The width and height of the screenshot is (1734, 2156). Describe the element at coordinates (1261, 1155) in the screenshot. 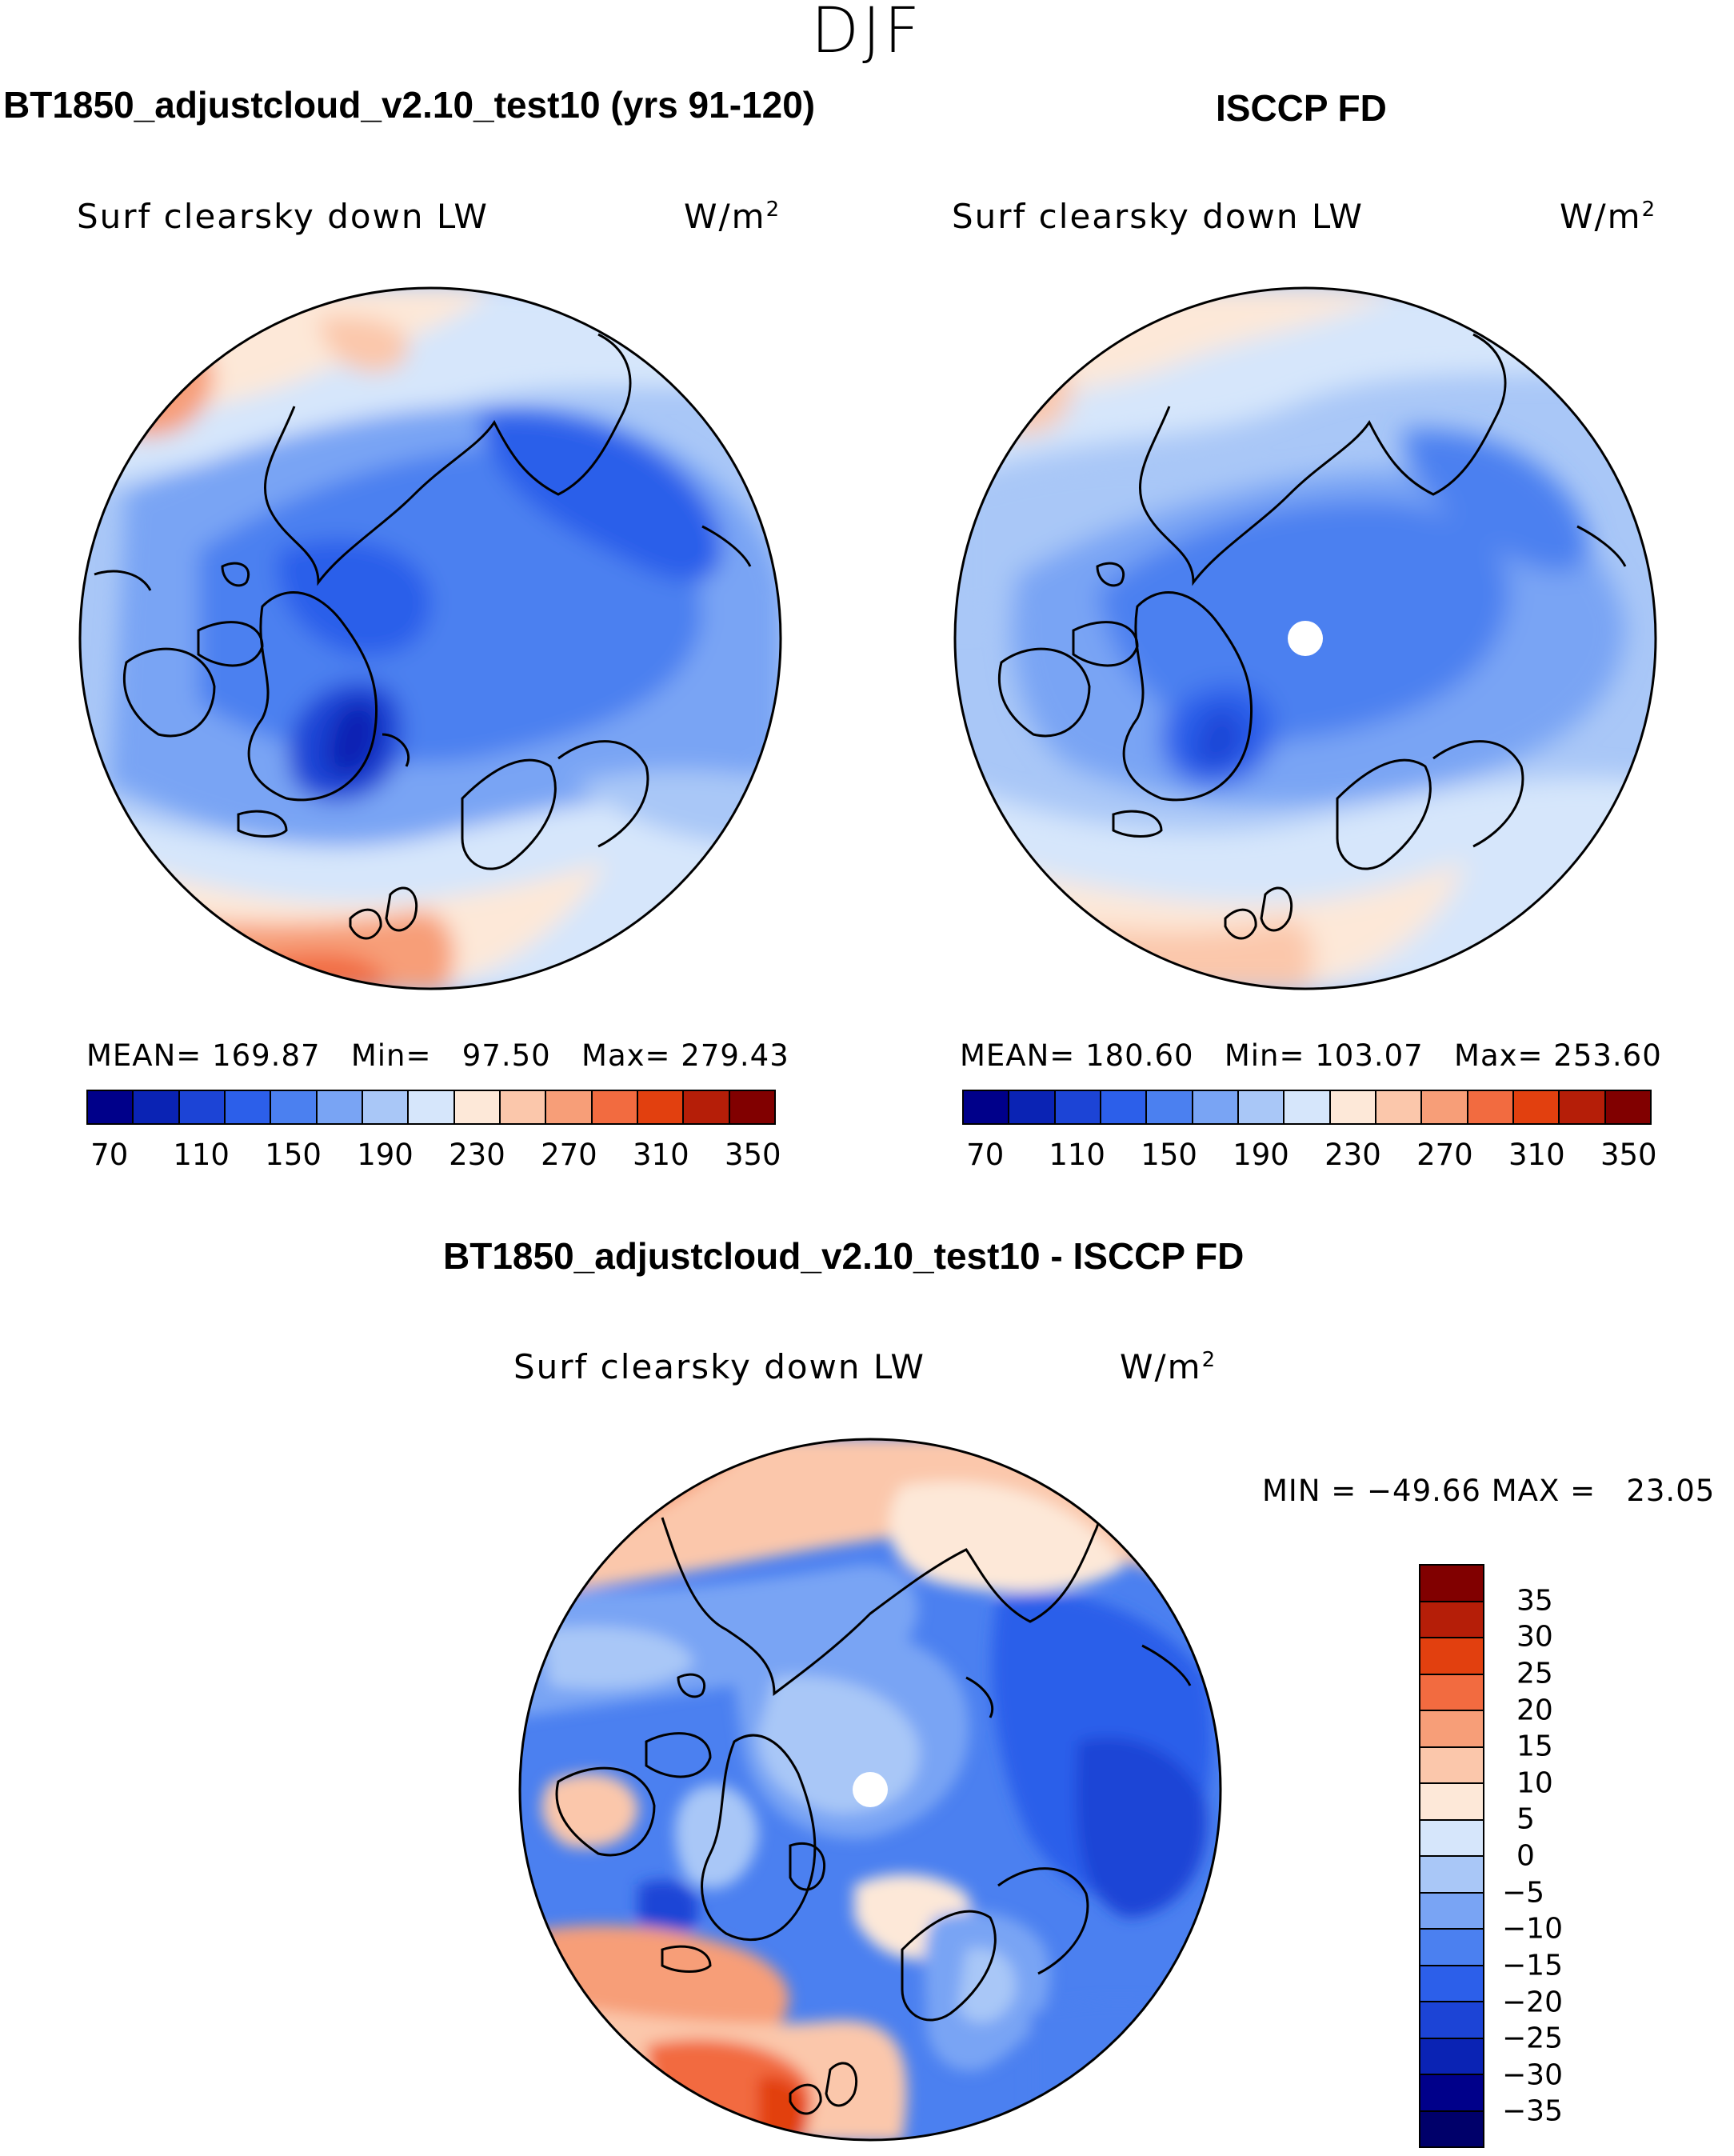

I see `obs-colorbar-tick-label: 190` at that location.